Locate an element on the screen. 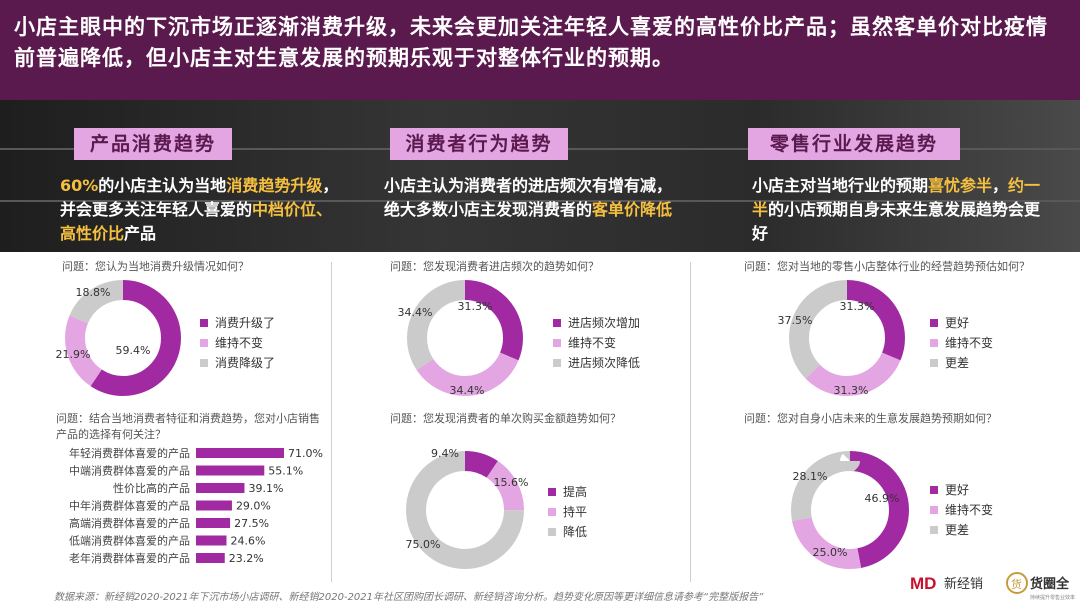 Image resolution: width=1080 pixels, height=608 pixels. legend-label: 降低 is located at coordinates (575, 532).